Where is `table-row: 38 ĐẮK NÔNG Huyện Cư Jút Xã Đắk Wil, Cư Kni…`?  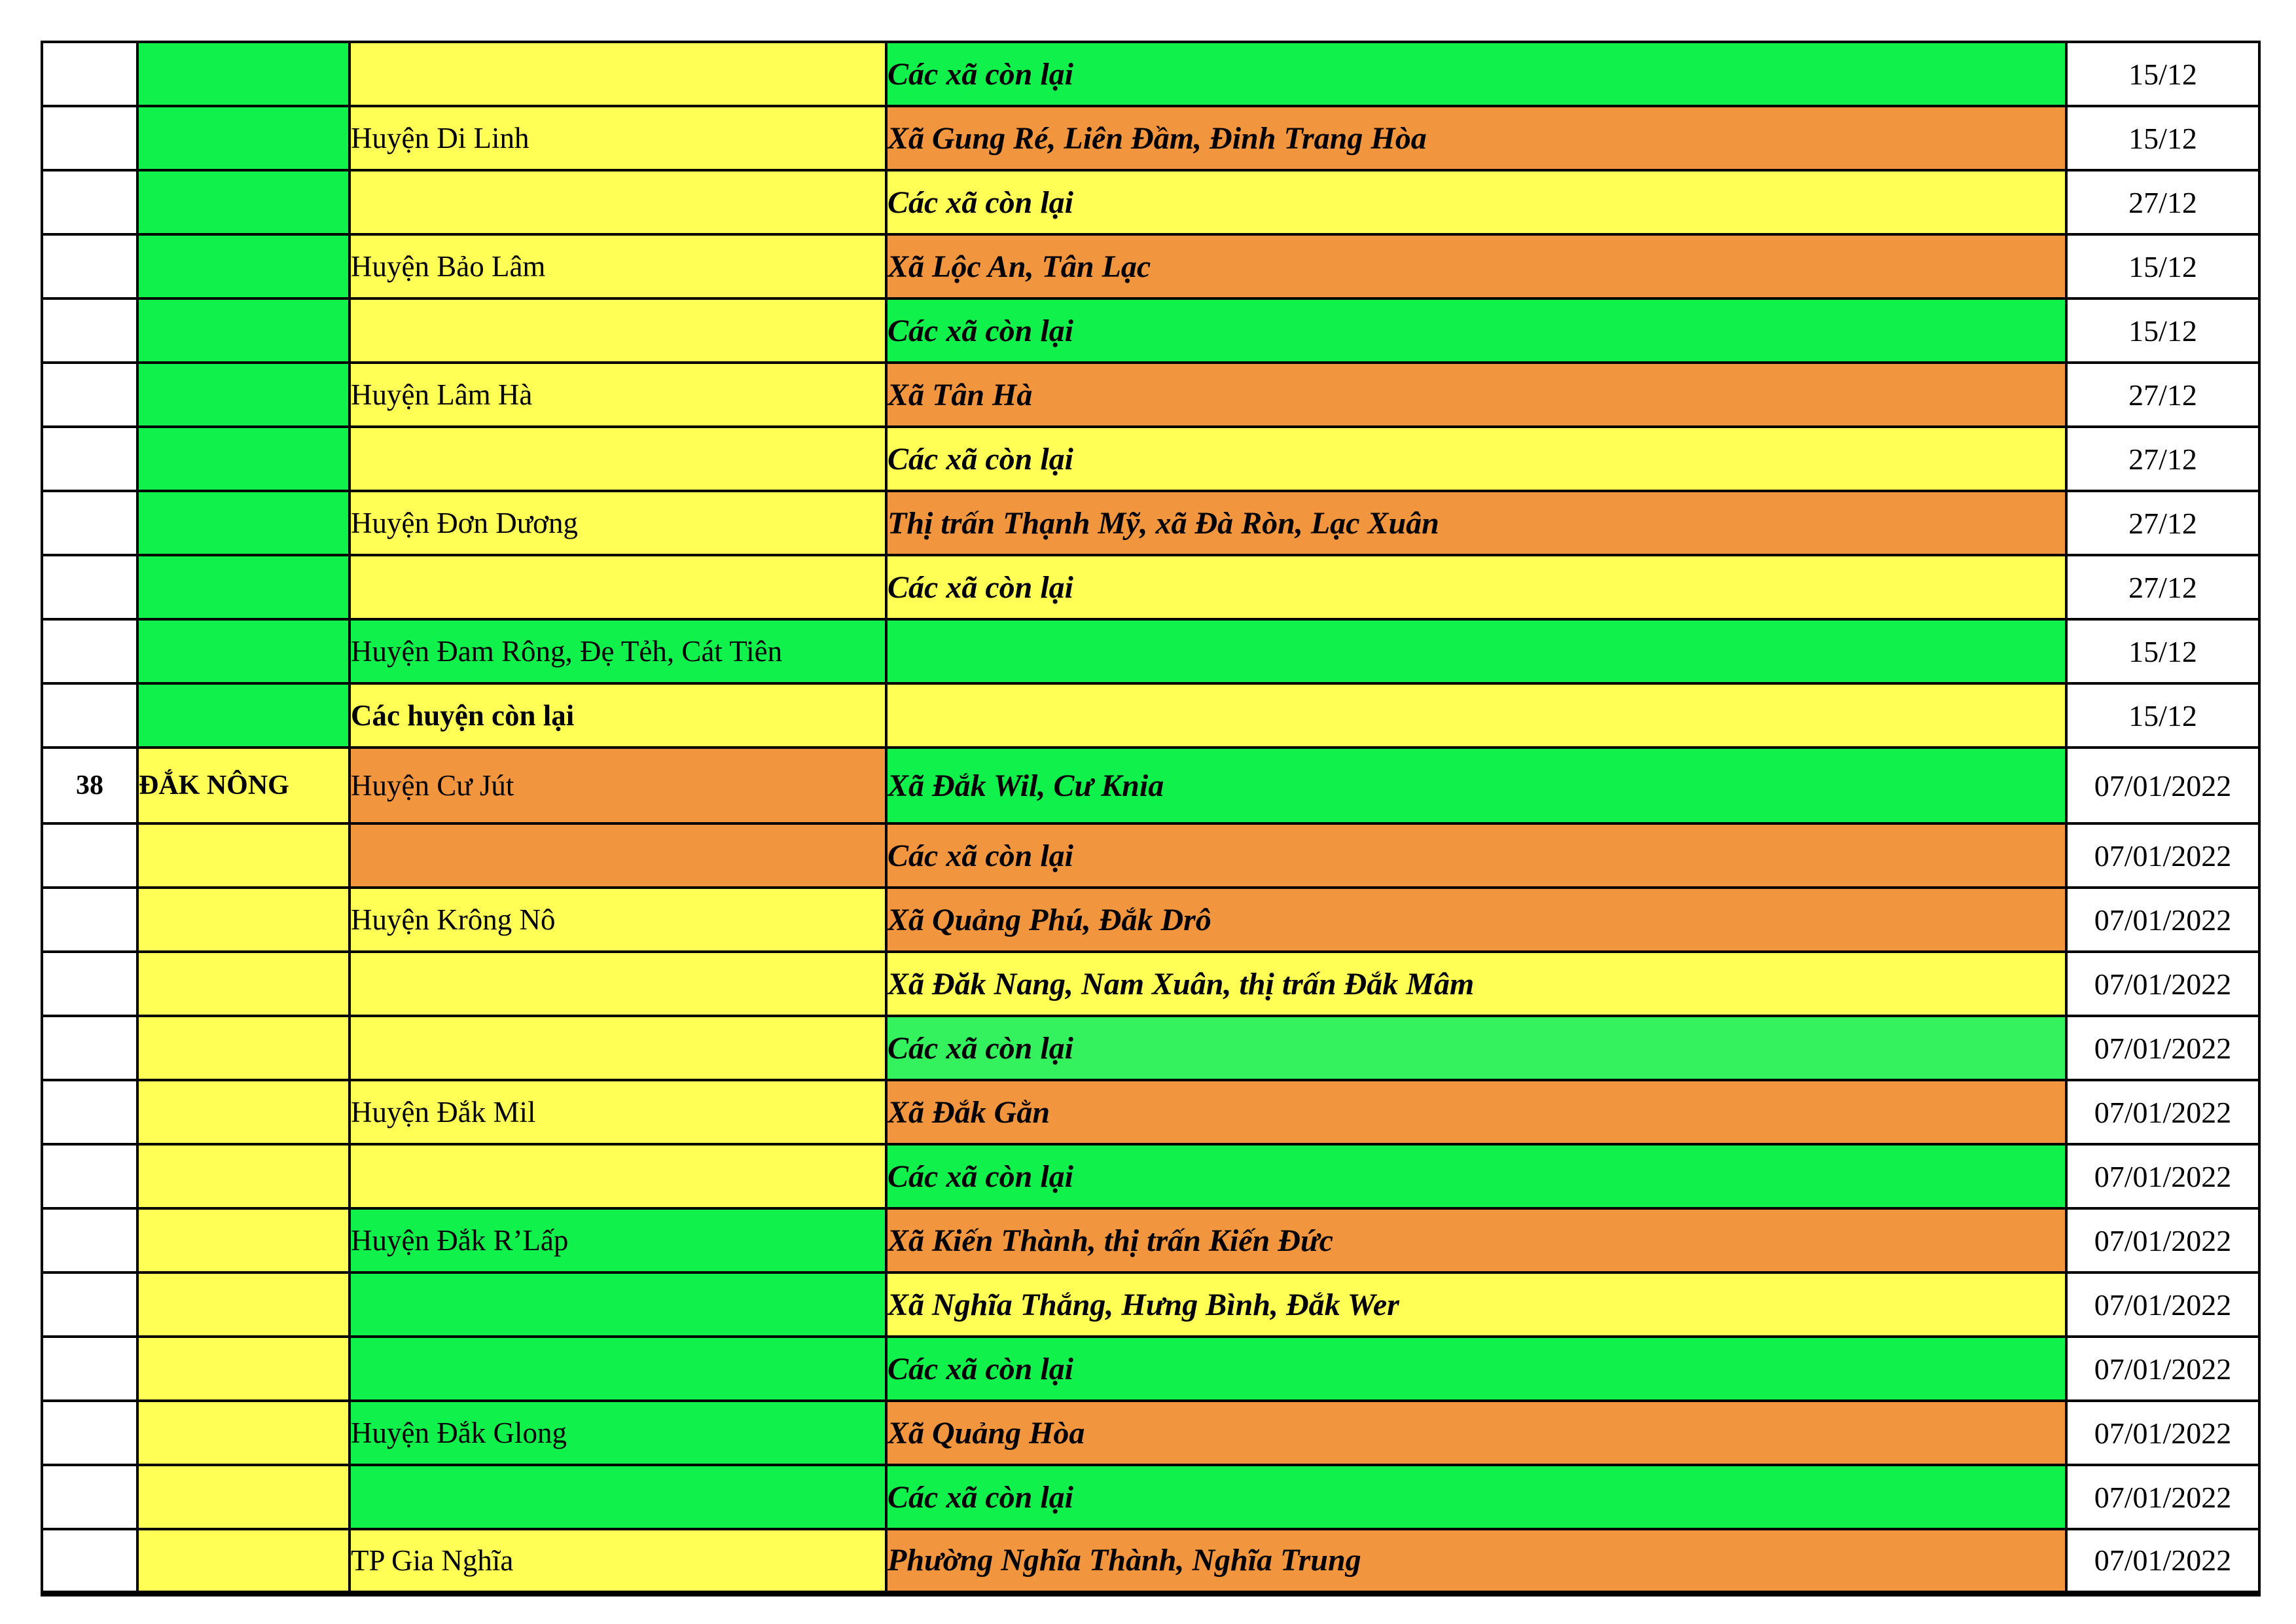
table-row: 38 ĐẮK NÔNG Huyện Cư Jút Xã Đắk Wil, Cư Kni… is located at coordinates (1151, 786).